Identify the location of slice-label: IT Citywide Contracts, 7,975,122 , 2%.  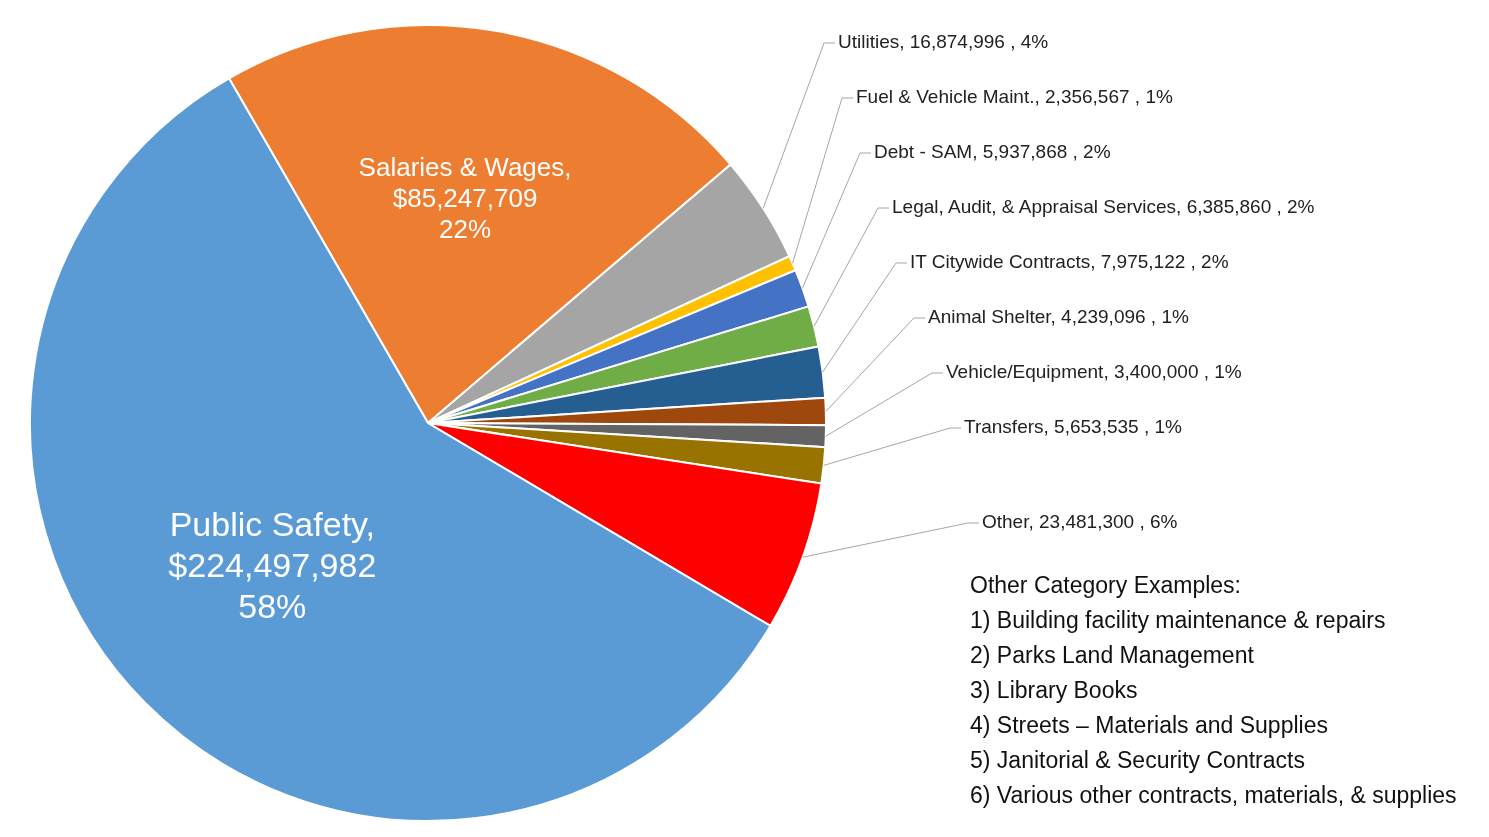
(1069, 261).